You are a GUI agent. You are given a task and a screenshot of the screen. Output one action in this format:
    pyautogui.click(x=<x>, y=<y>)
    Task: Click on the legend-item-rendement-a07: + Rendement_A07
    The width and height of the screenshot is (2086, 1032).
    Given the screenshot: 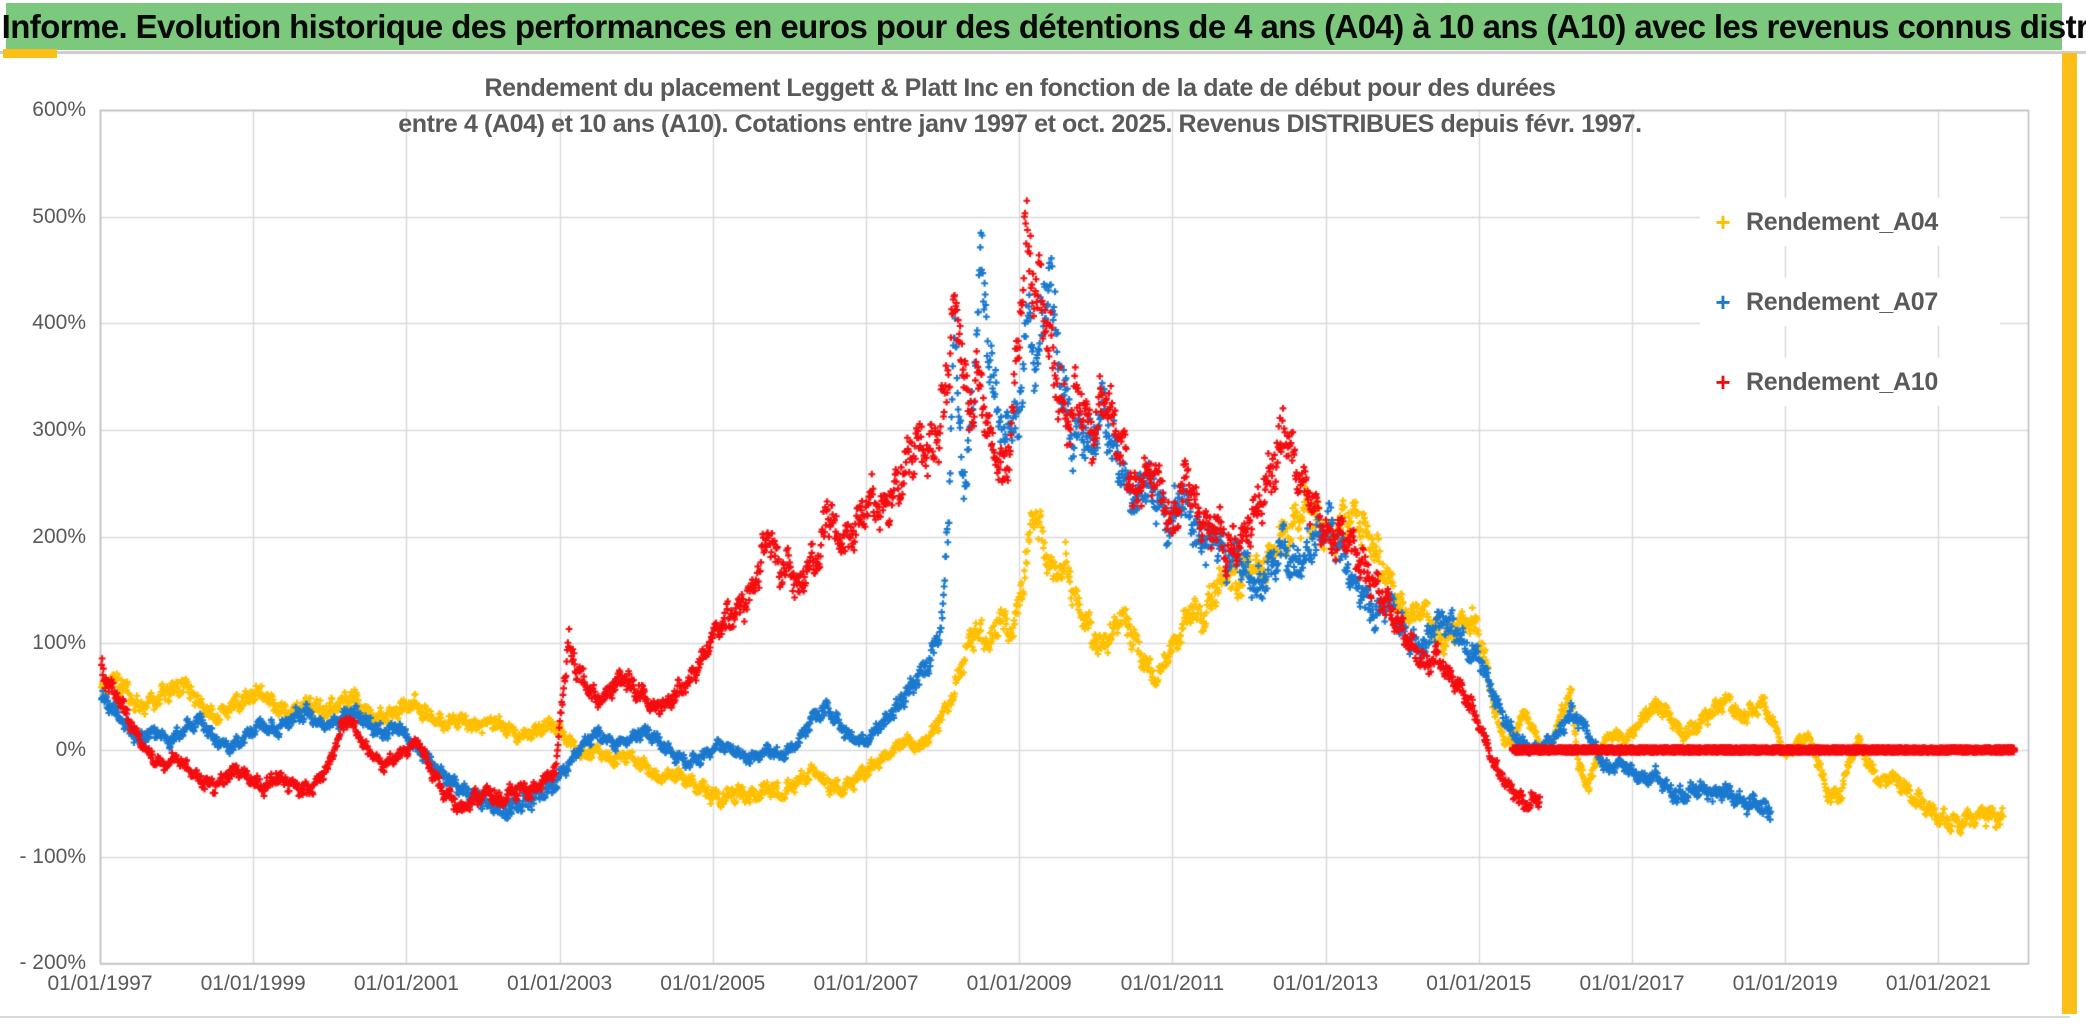 What is the action you would take?
    pyautogui.click(x=1850, y=302)
    